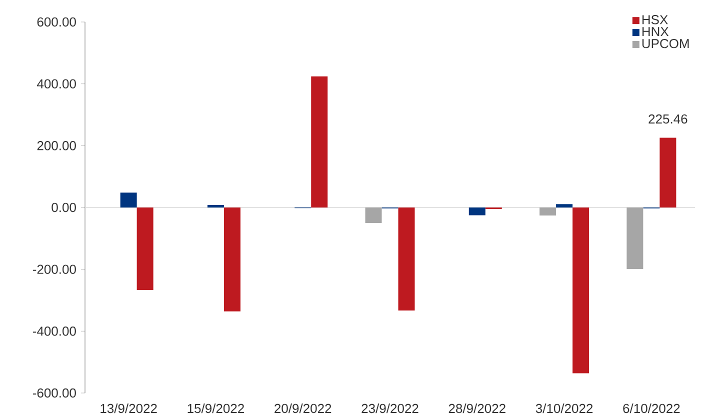 This screenshot has height=420, width=706. I want to click on data-label: 225.46, so click(668, 119).